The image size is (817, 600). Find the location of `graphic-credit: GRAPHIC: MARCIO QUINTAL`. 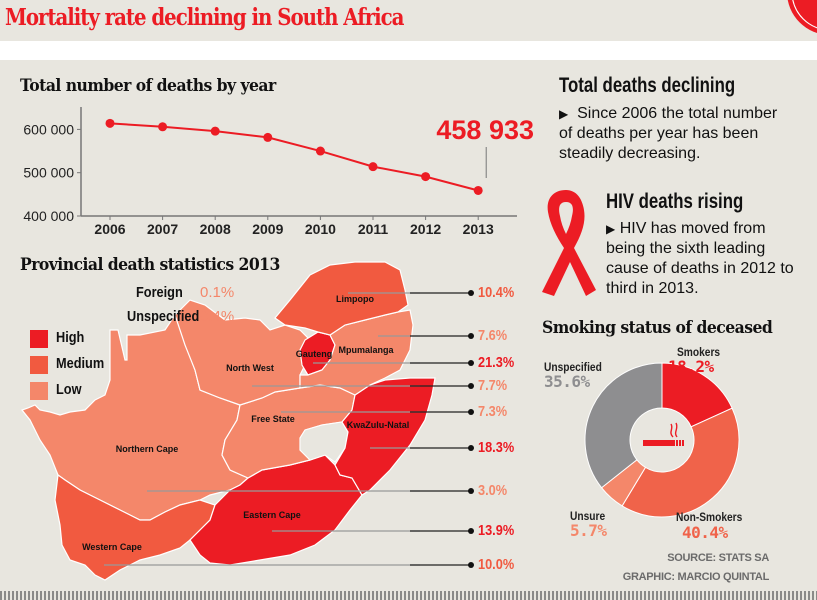

graphic-credit: GRAPHIC: MARCIO QUINTAL is located at coordinates (696, 577).